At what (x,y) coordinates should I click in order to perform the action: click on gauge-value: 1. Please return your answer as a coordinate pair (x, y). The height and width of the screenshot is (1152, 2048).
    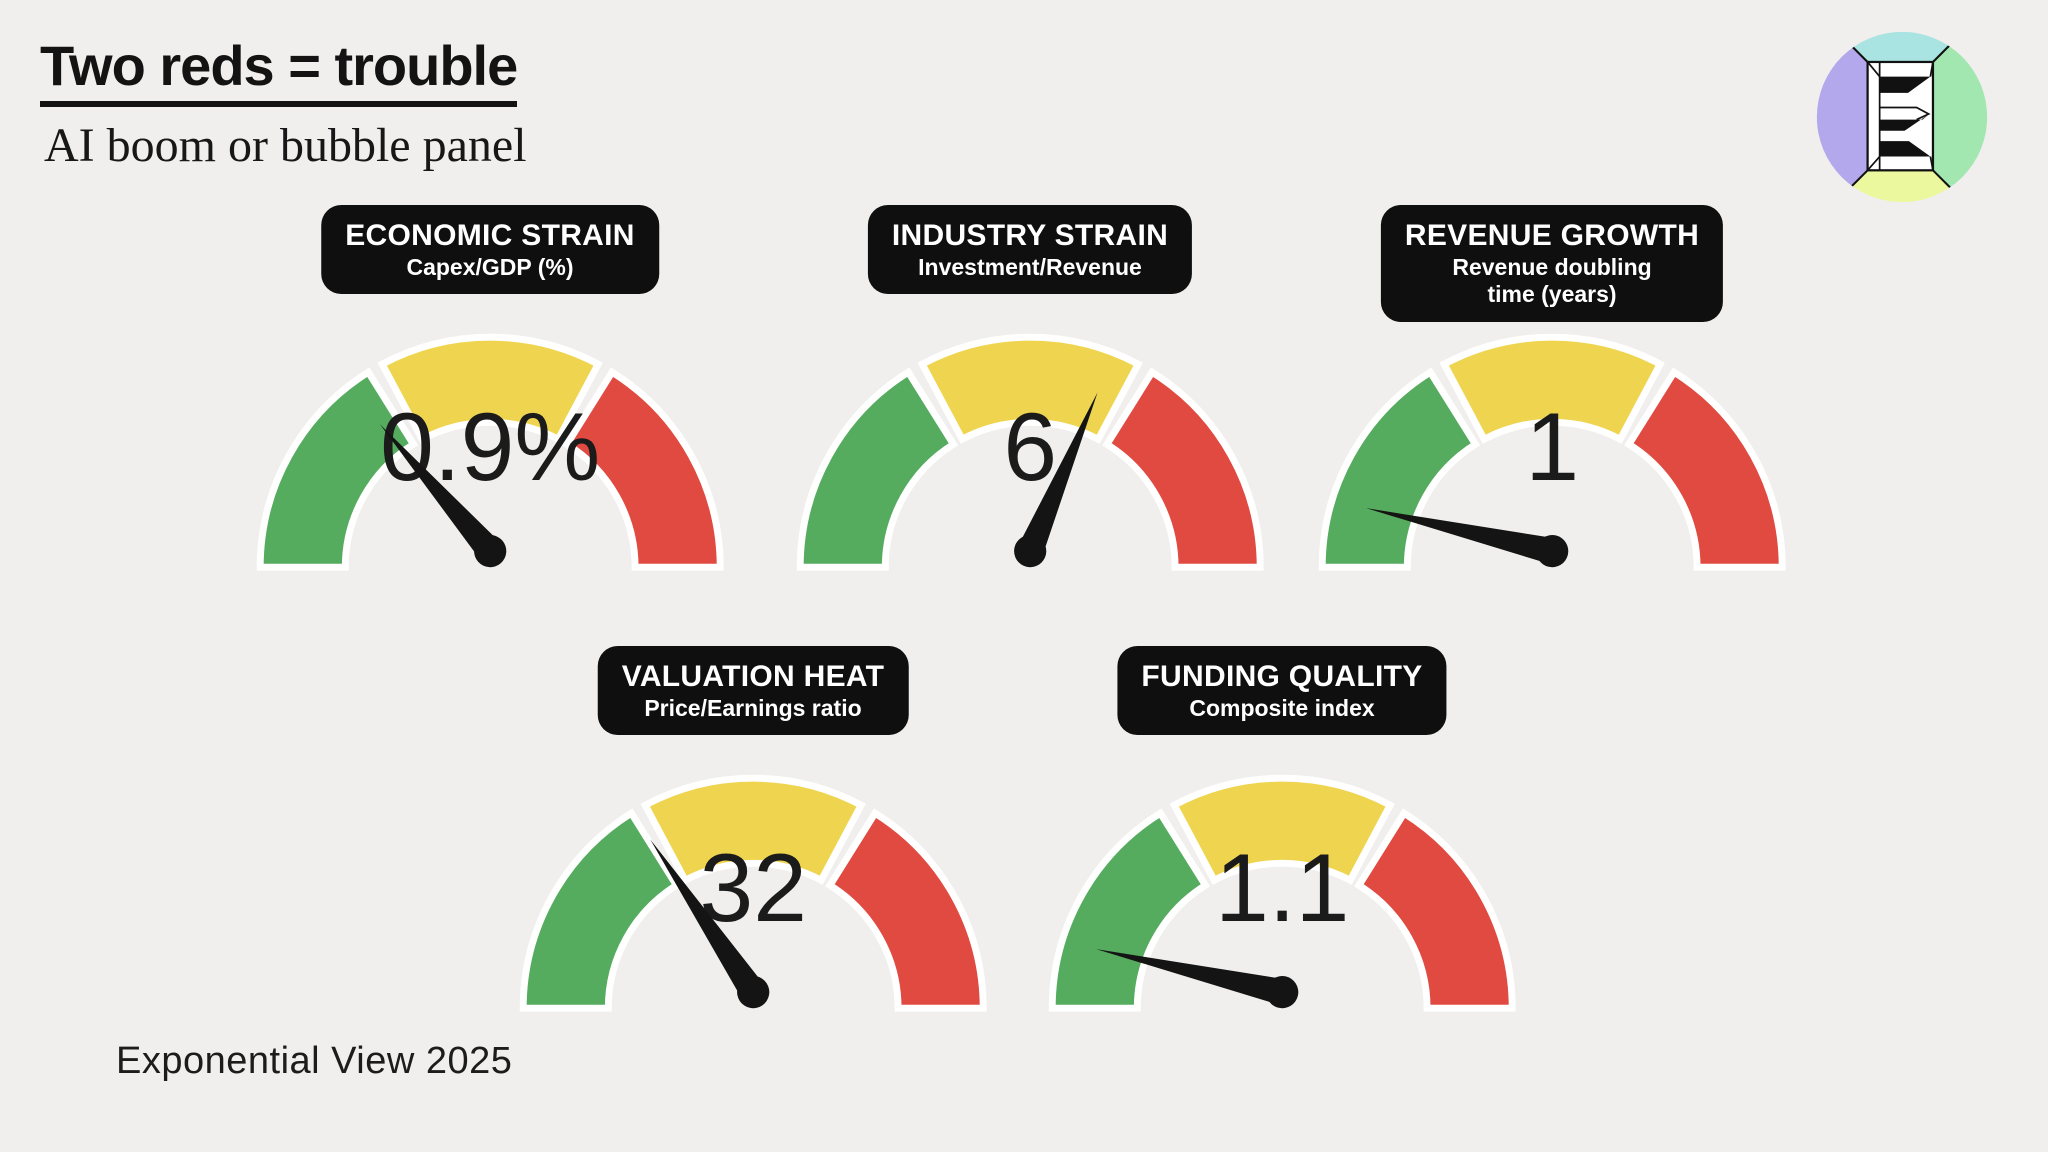
    Looking at the image, I should click on (1552, 447).